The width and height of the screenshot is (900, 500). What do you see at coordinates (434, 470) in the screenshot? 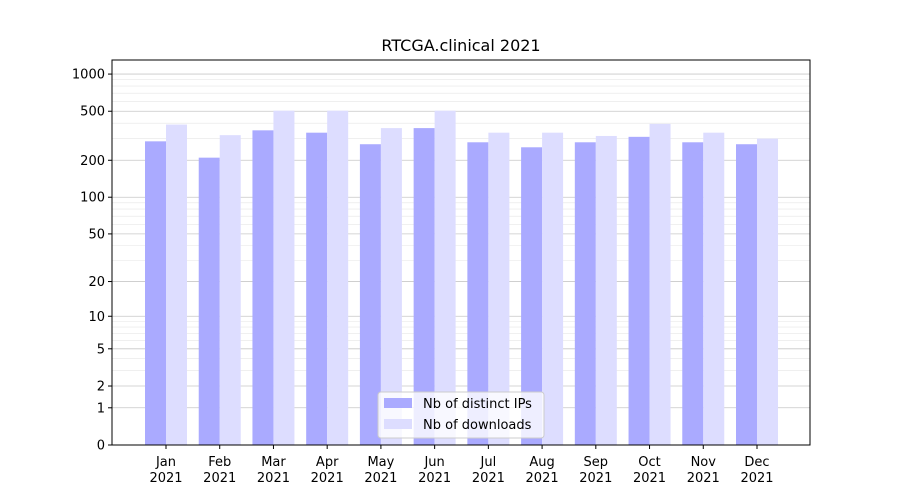
I see `x-tick-label: Jun 2021` at bounding box center [434, 470].